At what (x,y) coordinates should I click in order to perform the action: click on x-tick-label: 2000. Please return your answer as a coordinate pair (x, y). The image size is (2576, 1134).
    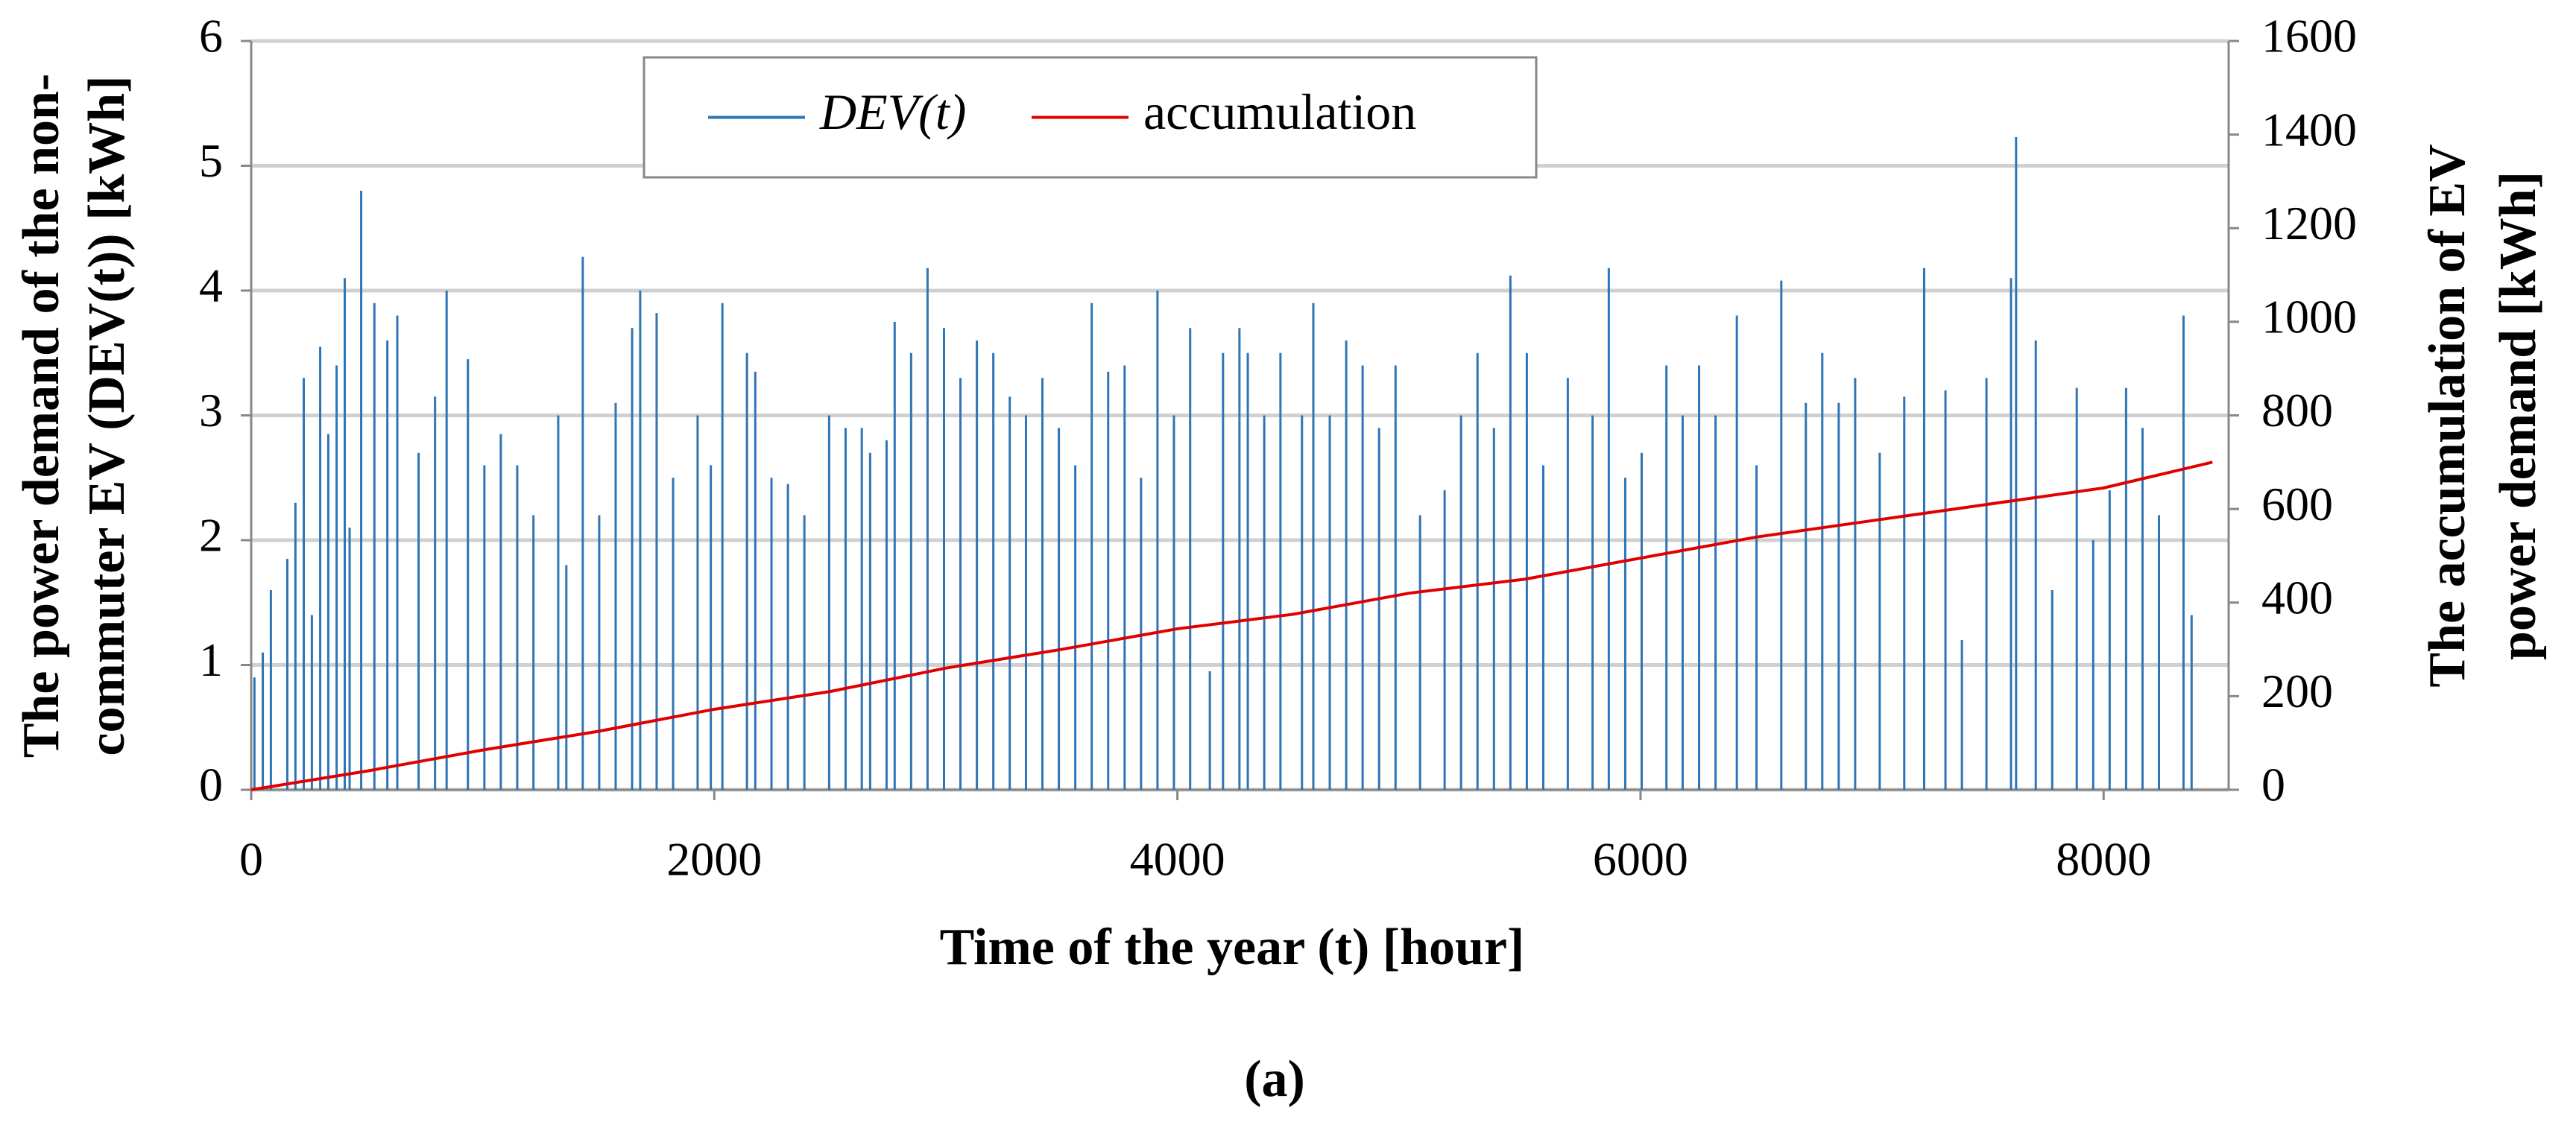
    Looking at the image, I should click on (714, 859).